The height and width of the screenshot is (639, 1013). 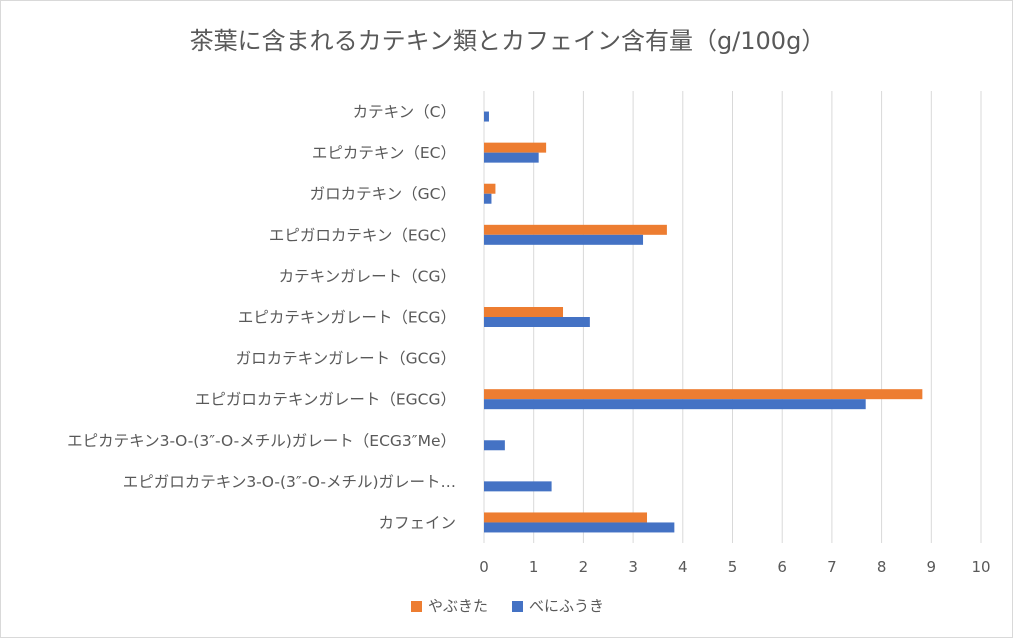 I want to click on legend-item: やぶきた, so click(x=449, y=605).